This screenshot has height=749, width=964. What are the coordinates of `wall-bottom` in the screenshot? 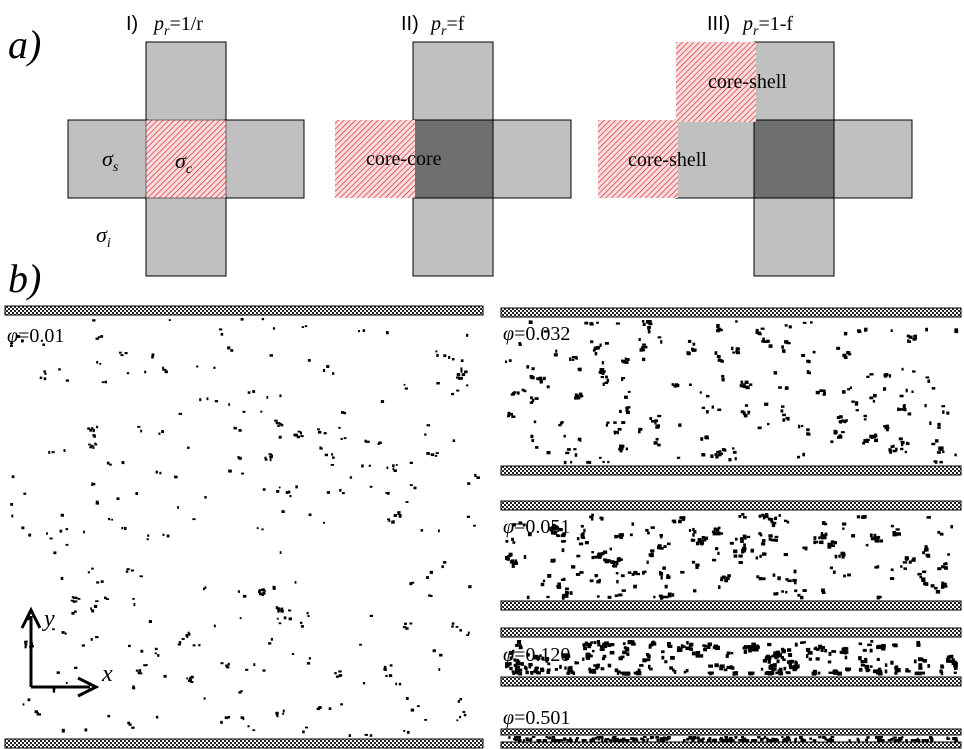 It's located at (731, 681).